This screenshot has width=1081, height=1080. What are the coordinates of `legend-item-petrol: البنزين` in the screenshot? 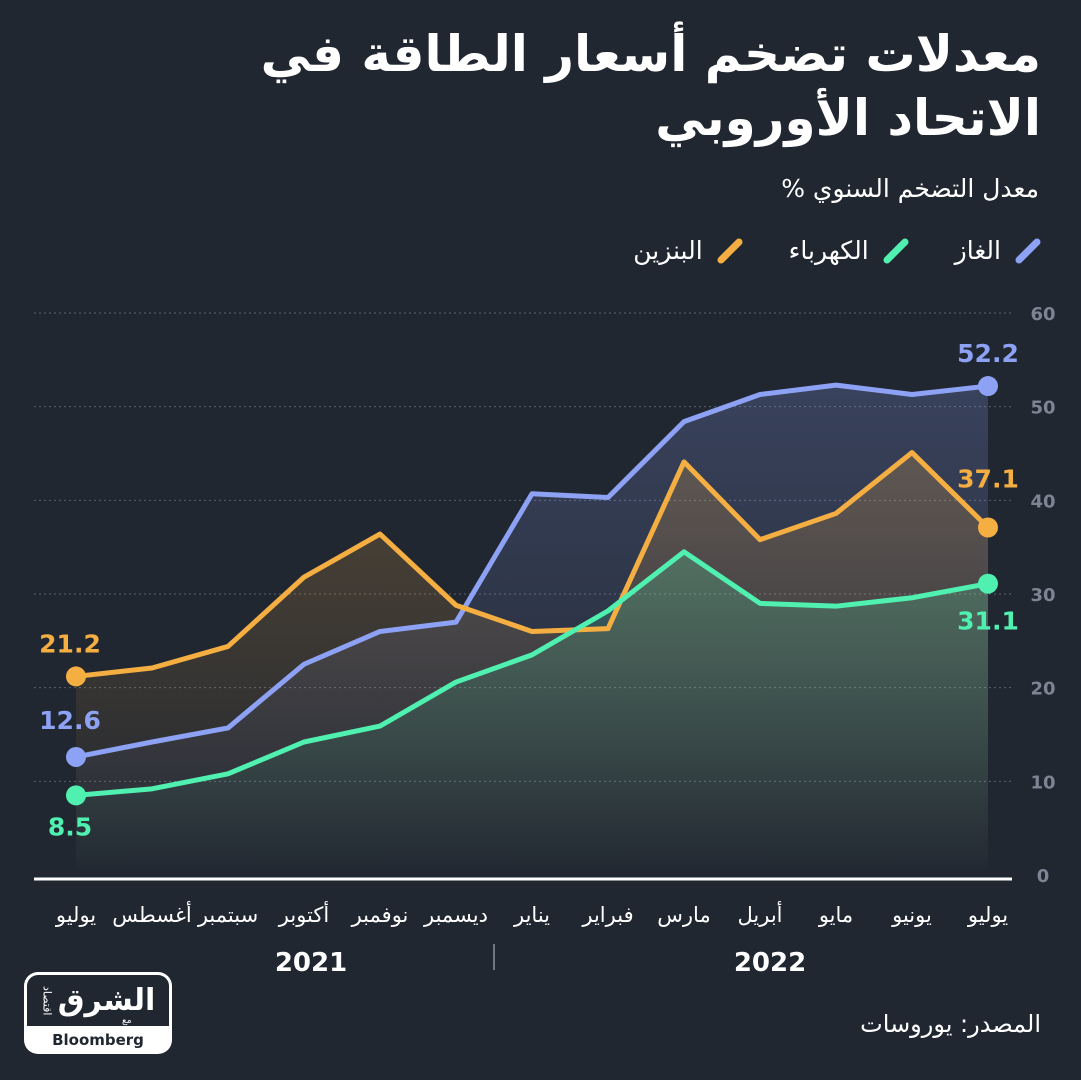 It's located at (688, 250).